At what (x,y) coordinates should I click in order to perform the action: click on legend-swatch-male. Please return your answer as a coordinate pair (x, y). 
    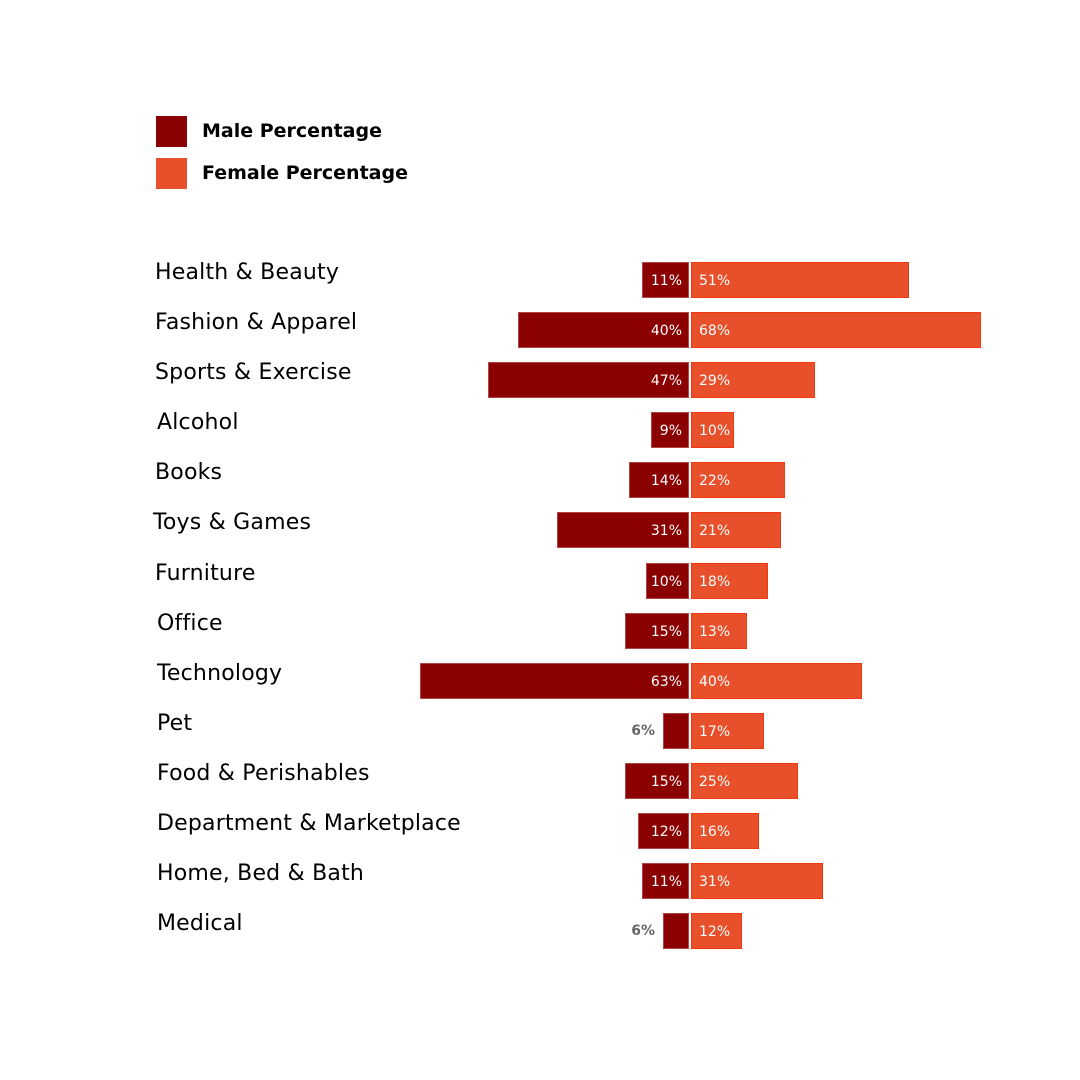
    Looking at the image, I should click on (171, 131).